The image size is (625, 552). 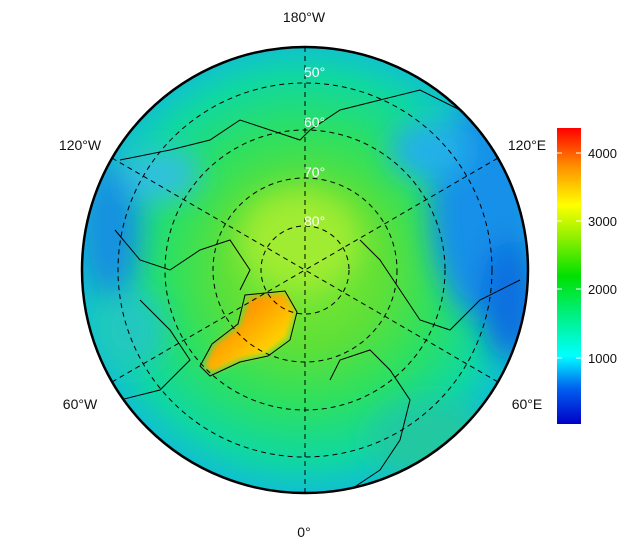 What do you see at coordinates (249, 333) in the screenshot?
I see `greenland-high-region` at bounding box center [249, 333].